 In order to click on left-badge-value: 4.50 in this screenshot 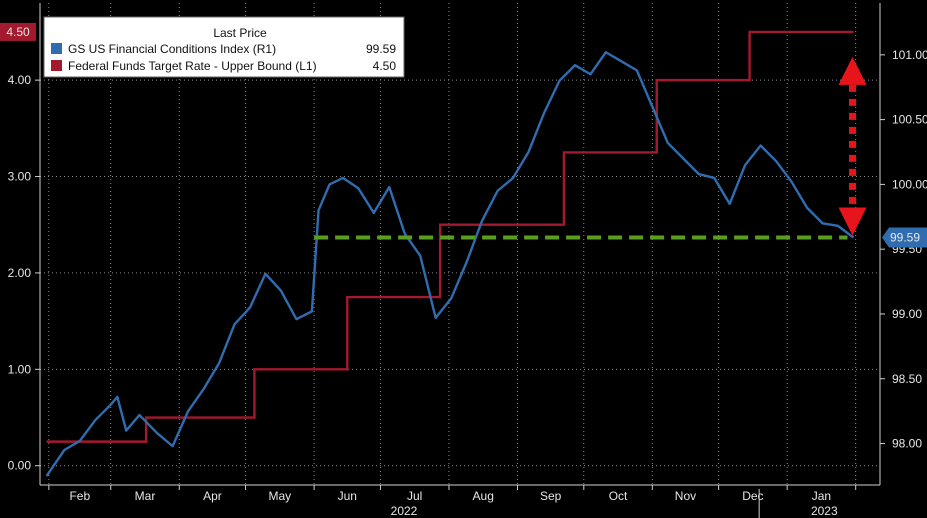, I will do `click(18, 32)`.